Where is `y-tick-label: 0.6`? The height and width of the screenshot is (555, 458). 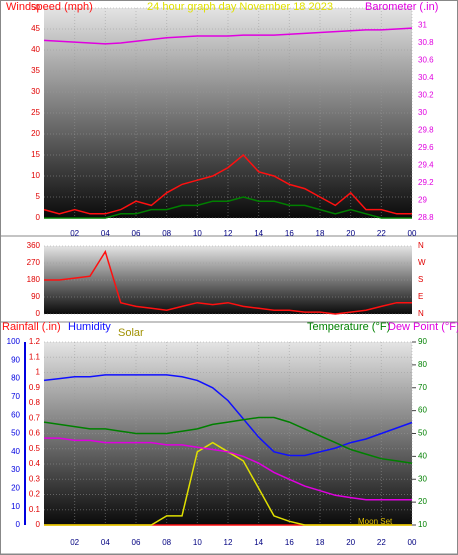
y-tick-label: 0.6 is located at coordinates (35, 433).